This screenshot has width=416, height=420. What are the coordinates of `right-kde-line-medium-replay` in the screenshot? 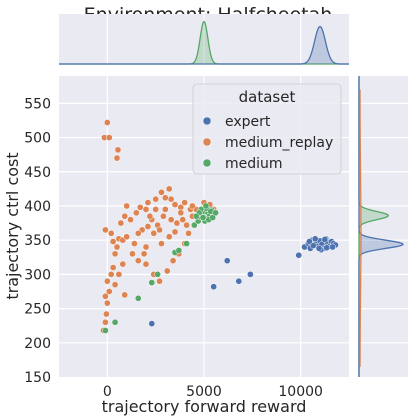 It's located at (360, 228).